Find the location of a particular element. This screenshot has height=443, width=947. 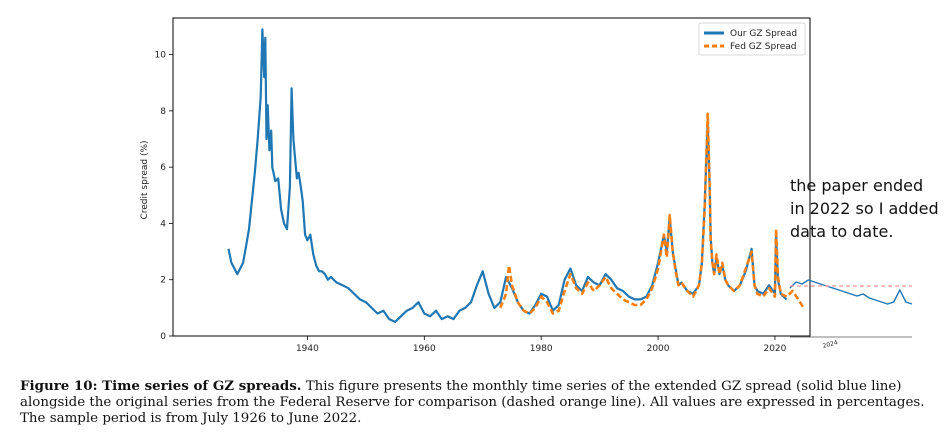

legend-box is located at coordinates (752, 39).